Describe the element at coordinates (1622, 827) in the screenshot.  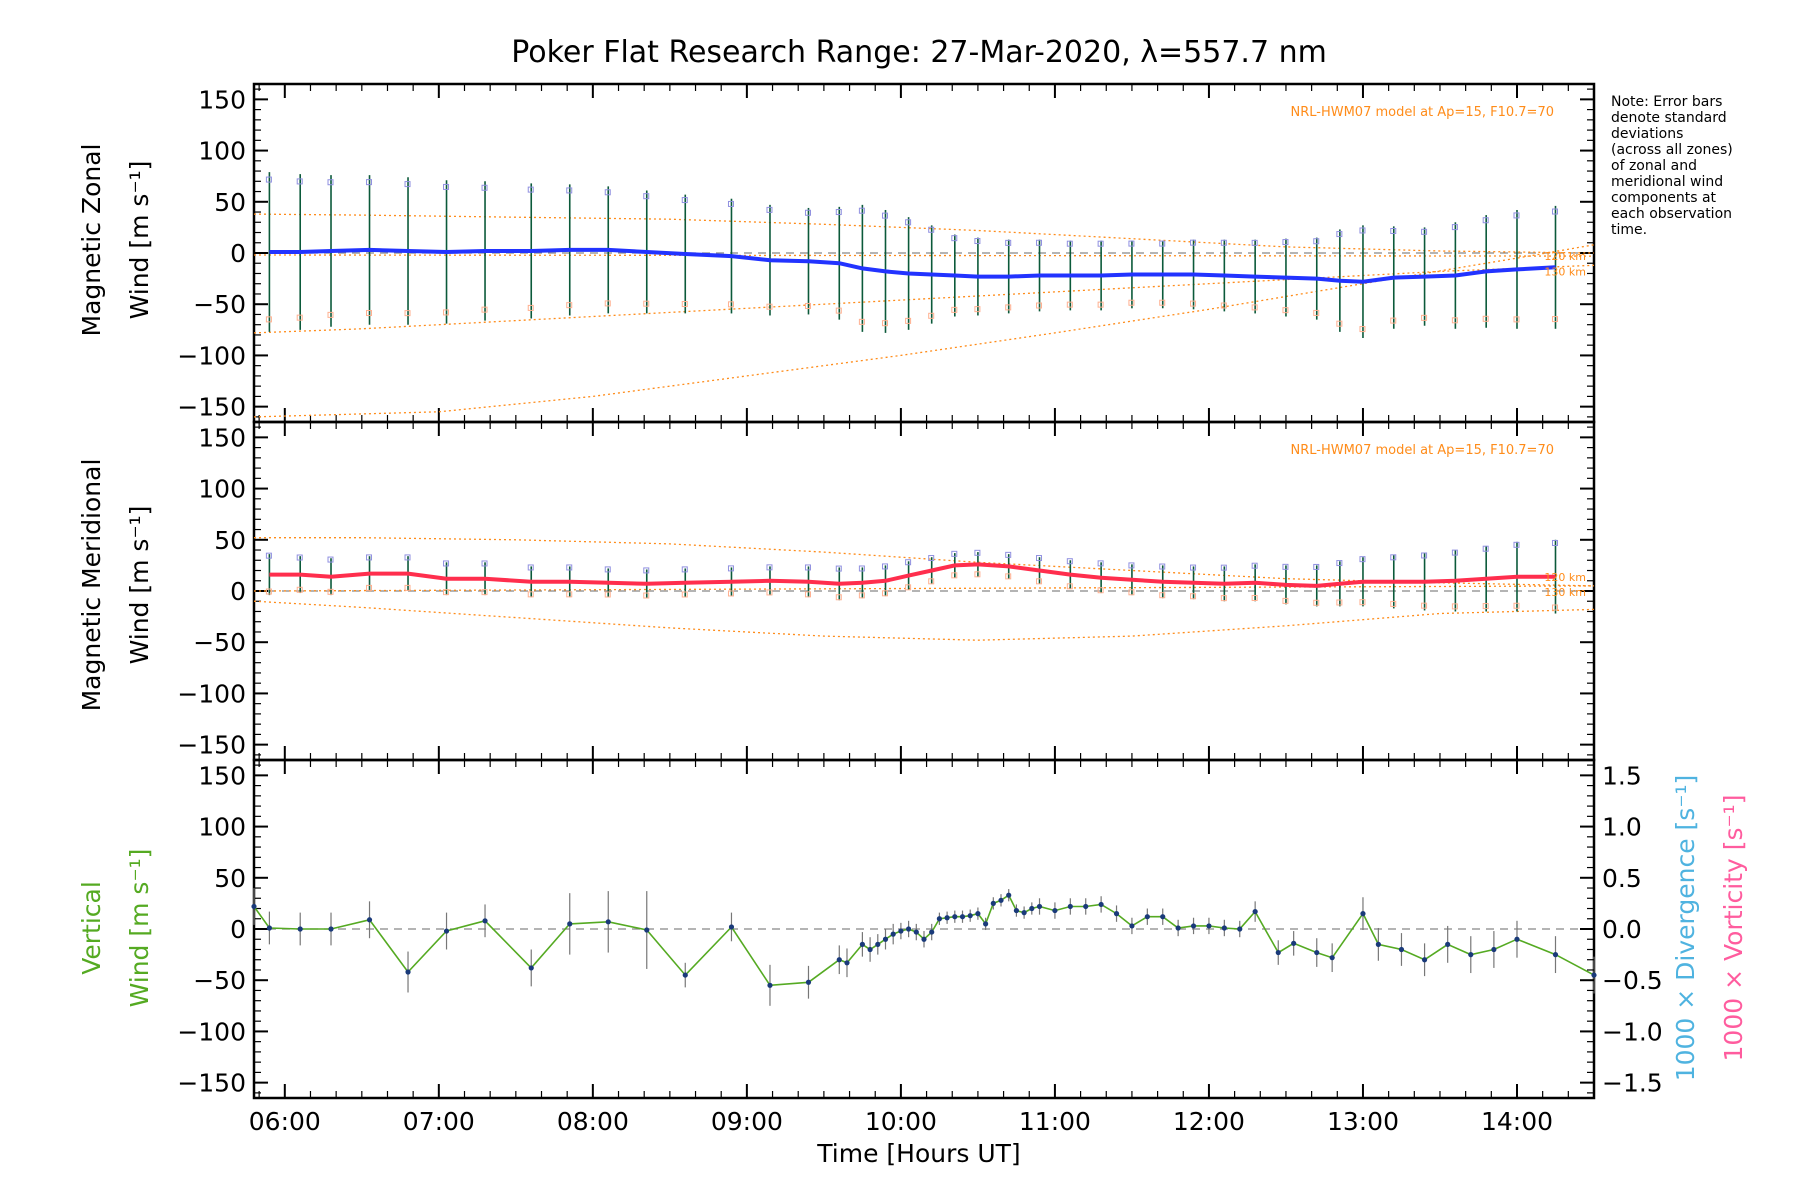
I see `y2-tick-label: 1.0` at that location.